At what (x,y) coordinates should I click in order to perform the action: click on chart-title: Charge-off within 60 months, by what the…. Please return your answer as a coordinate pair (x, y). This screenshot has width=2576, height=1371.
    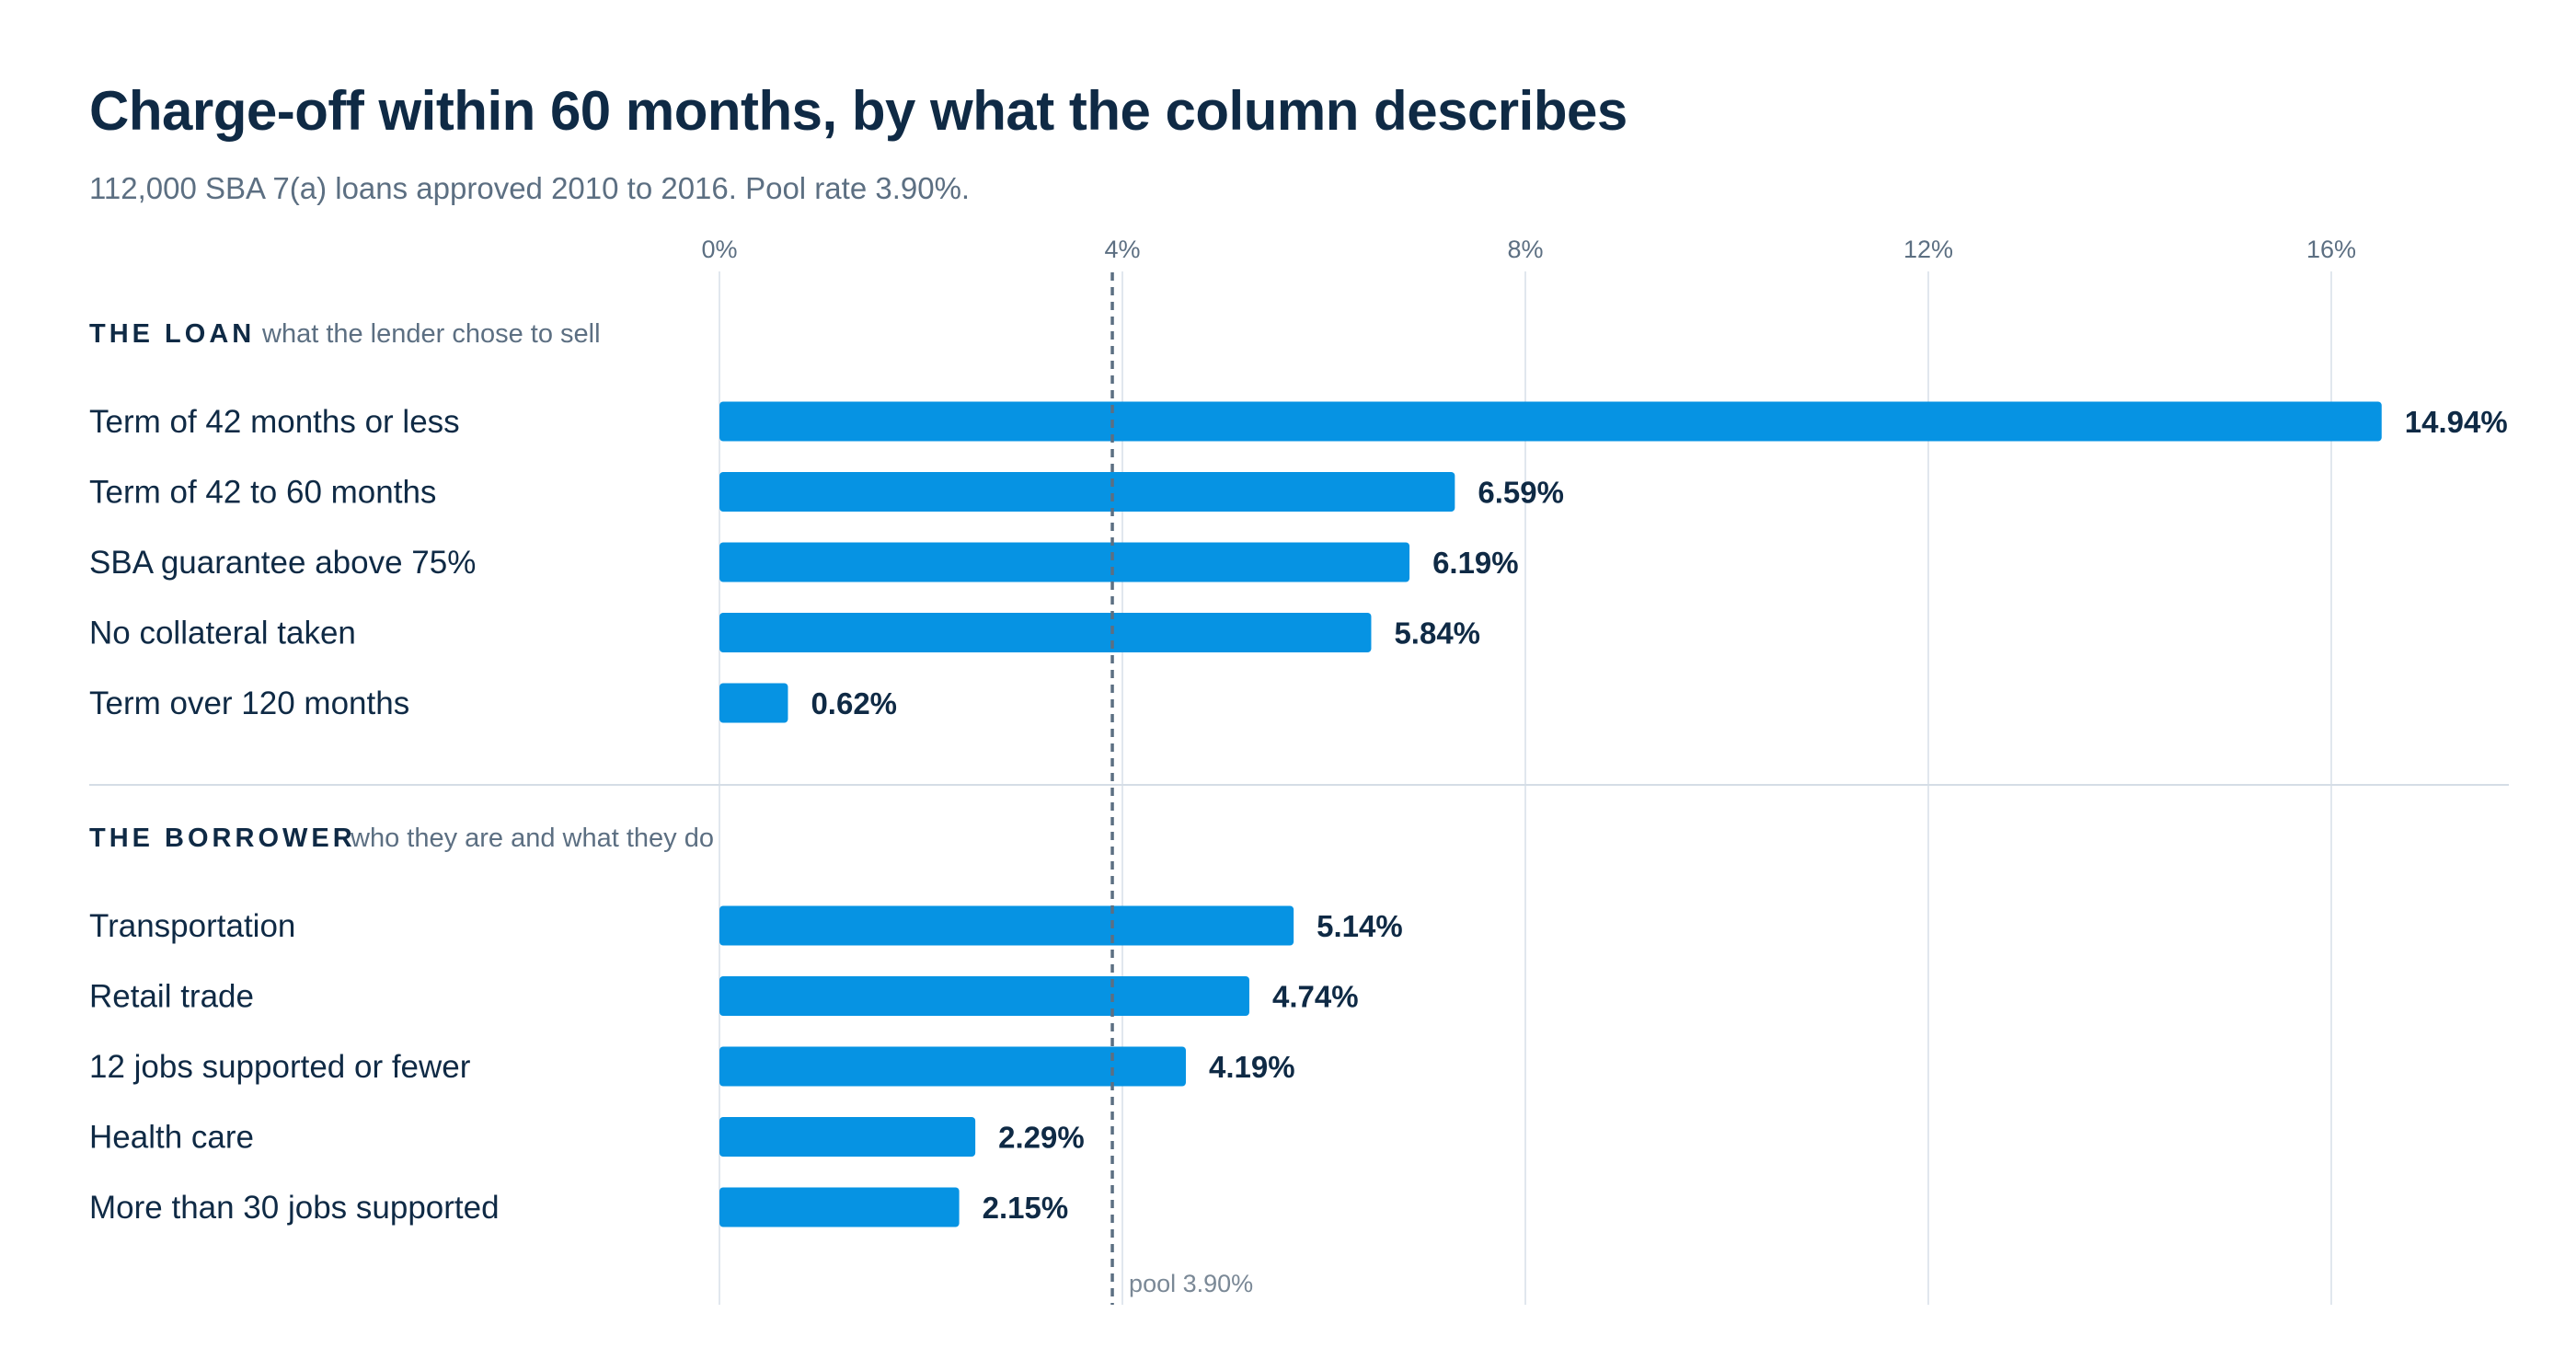
    Looking at the image, I should click on (858, 111).